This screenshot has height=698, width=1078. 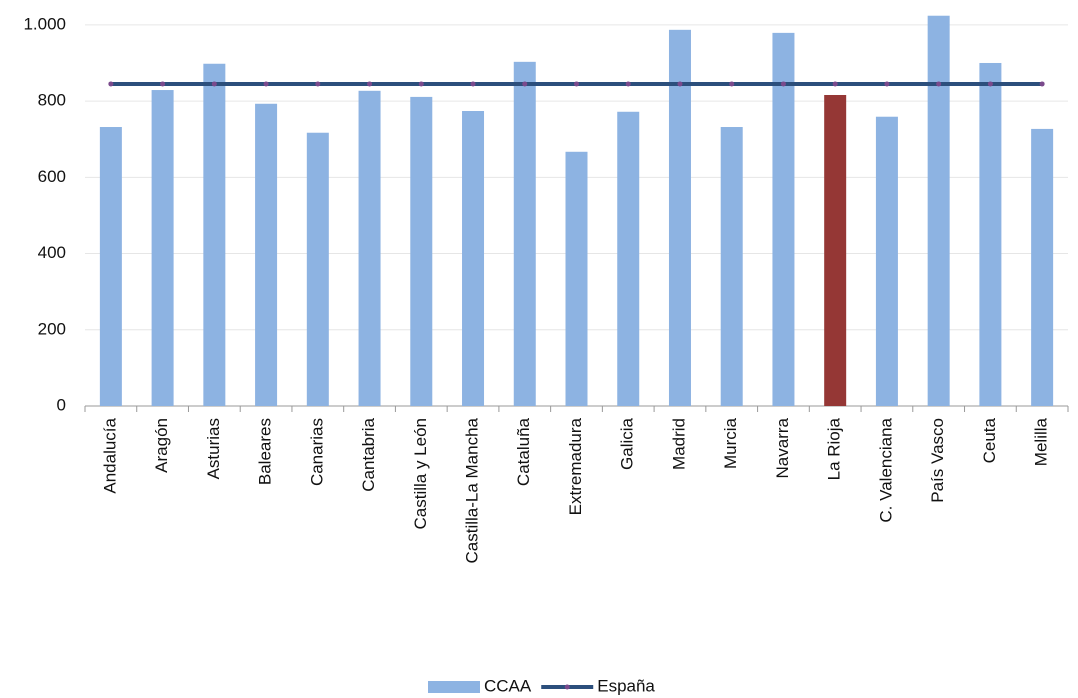 What do you see at coordinates (626, 685) in the screenshot?
I see `legend-label: España` at bounding box center [626, 685].